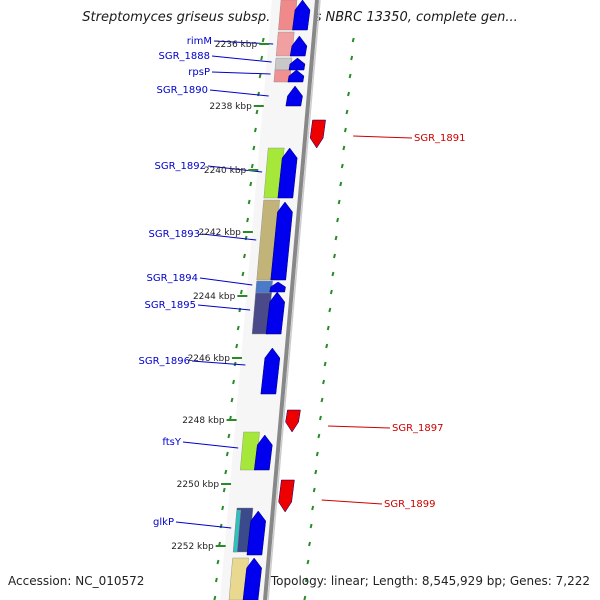 Image resolution: width=600 pixels, height=600 pixels. Describe the element at coordinates (199, 72) in the screenshot. I see `gene-label: rpsP` at that location.